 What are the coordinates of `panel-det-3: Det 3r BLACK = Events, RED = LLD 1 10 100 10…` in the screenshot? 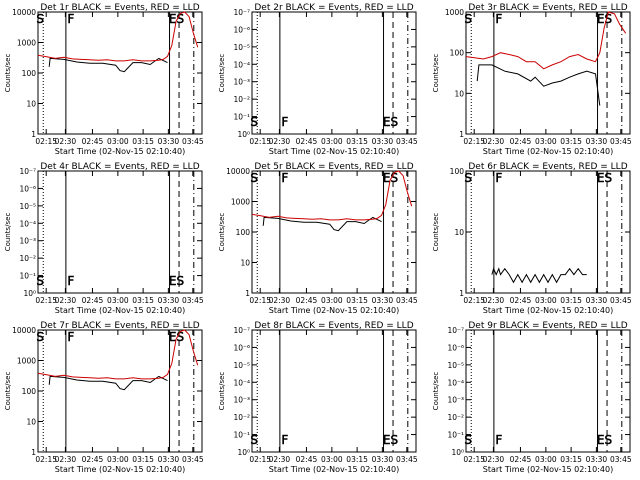 It's located at (532, 79).